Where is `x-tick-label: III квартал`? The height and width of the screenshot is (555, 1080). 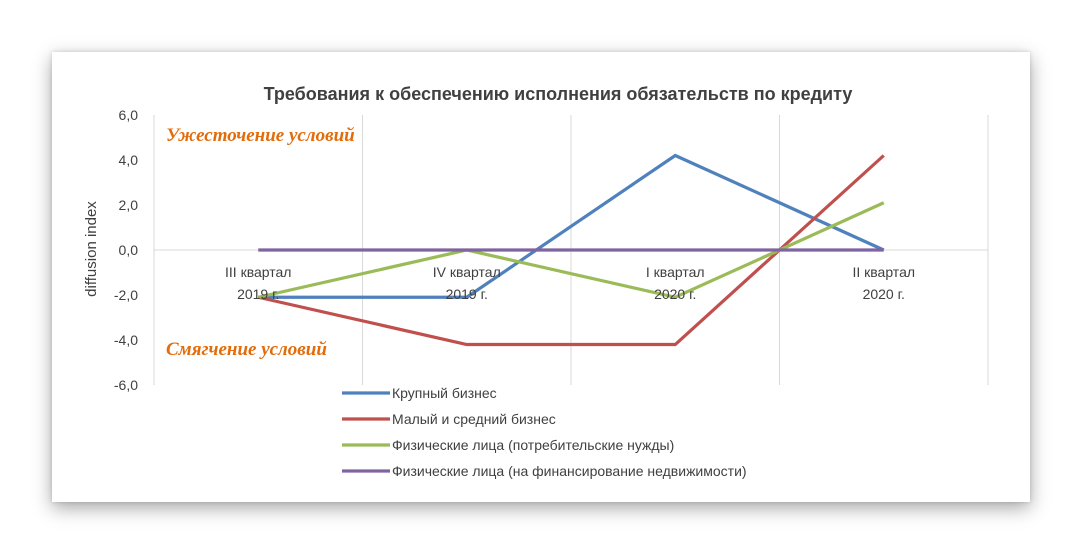 x-tick-label: III квартал is located at coordinates (258, 272).